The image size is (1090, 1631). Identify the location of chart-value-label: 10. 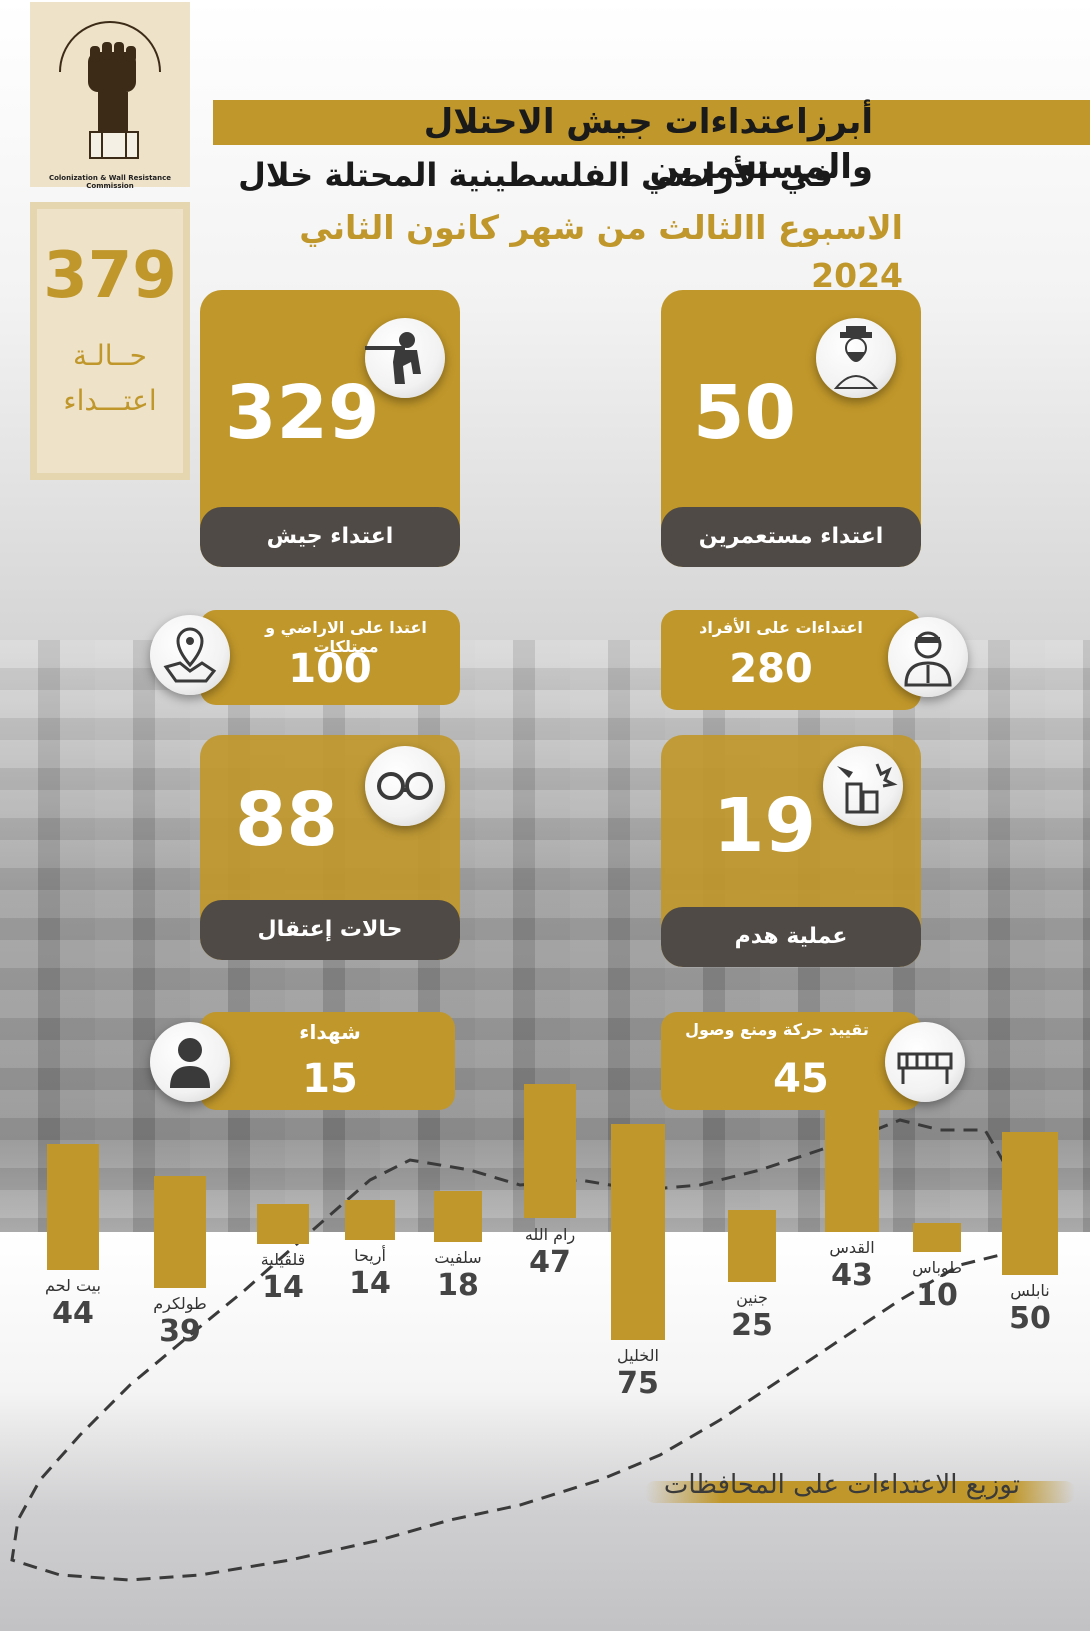
(937, 1296).